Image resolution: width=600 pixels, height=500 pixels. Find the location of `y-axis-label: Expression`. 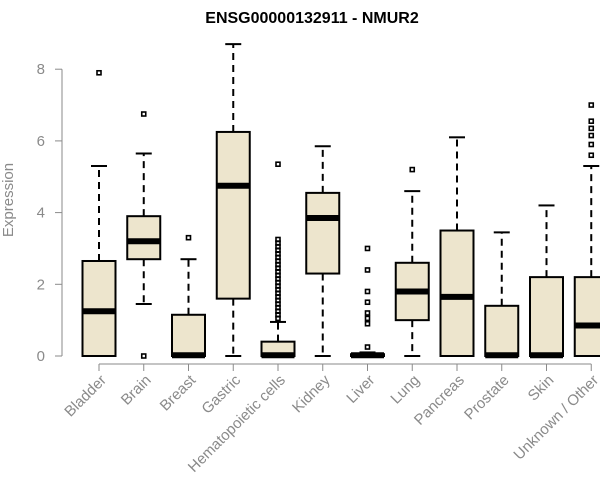

y-axis-label: Expression is located at coordinates (8, 200).